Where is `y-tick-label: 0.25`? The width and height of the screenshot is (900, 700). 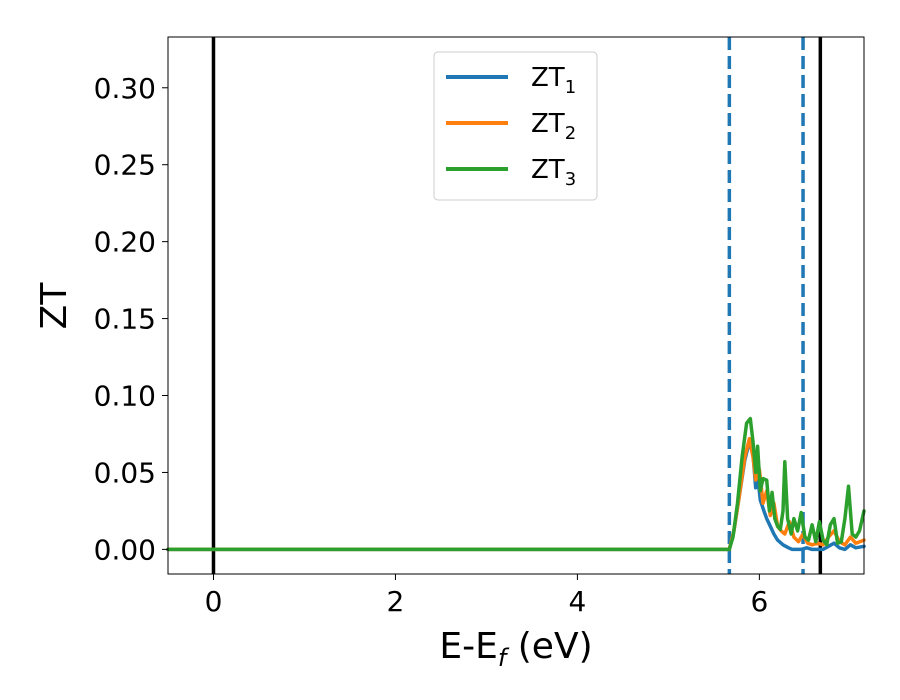
y-tick-label: 0.25 is located at coordinates (125, 165).